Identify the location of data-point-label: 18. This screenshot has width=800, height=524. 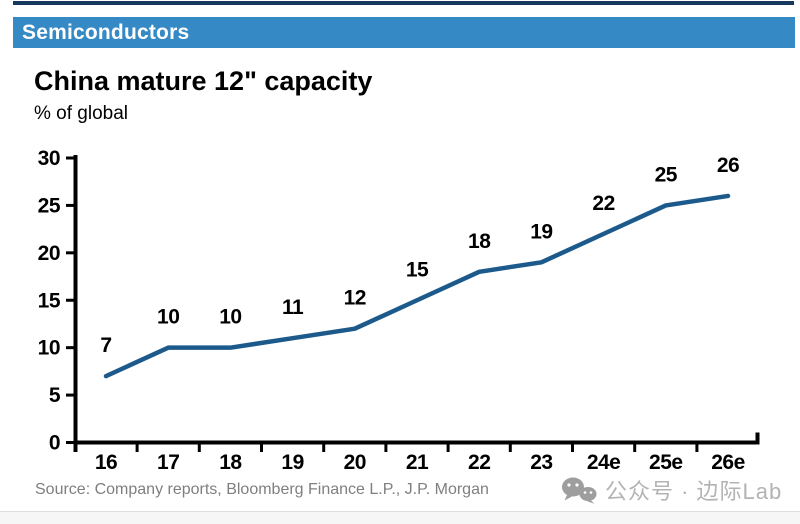
(479, 241).